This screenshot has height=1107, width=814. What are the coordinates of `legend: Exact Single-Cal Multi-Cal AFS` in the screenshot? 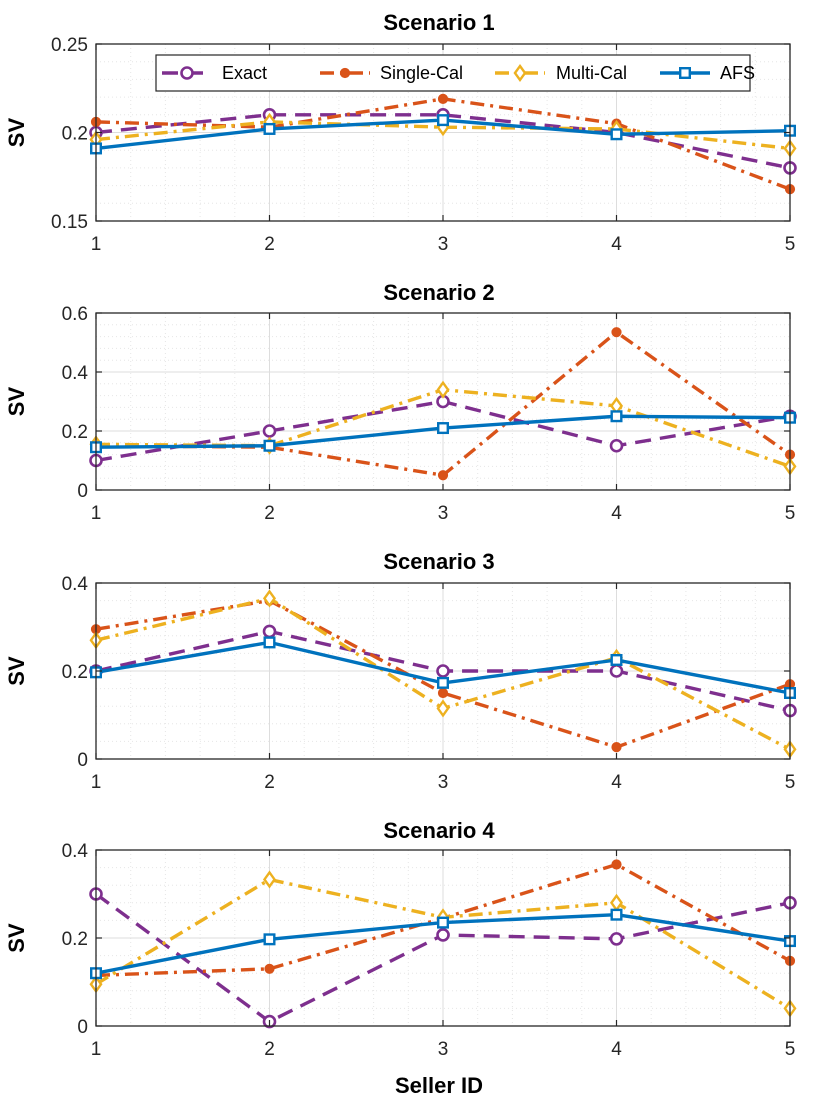 It's located at (455, 73).